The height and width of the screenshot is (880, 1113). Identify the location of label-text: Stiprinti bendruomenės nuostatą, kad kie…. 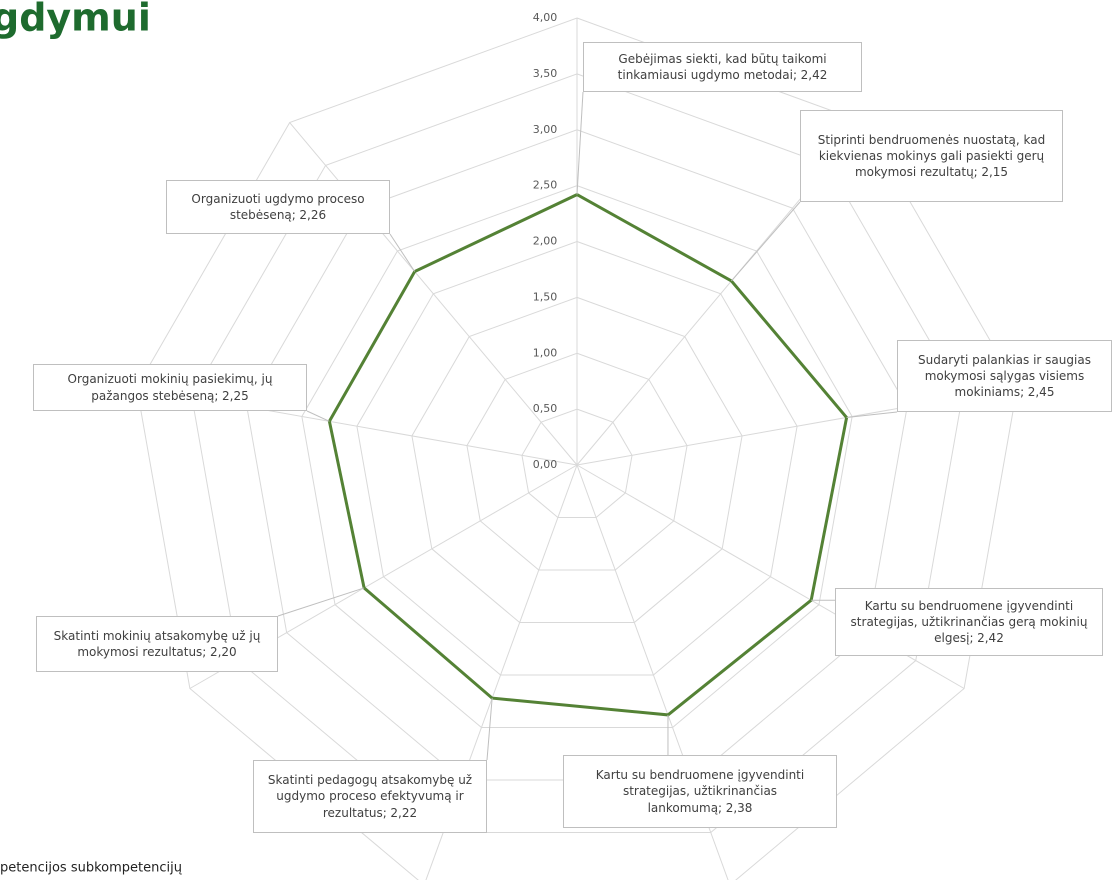
(931, 156).